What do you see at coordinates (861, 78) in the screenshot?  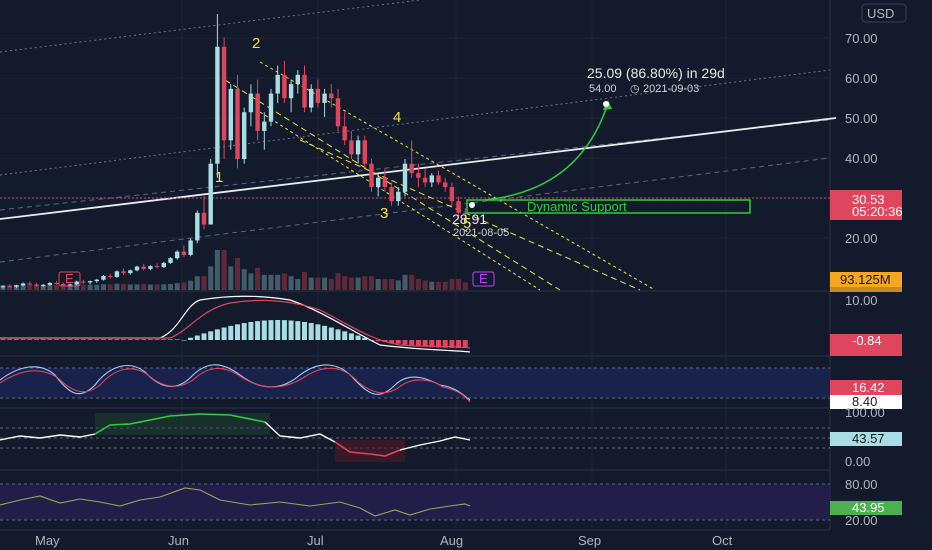 I see `svg-text: 60.00` at bounding box center [861, 78].